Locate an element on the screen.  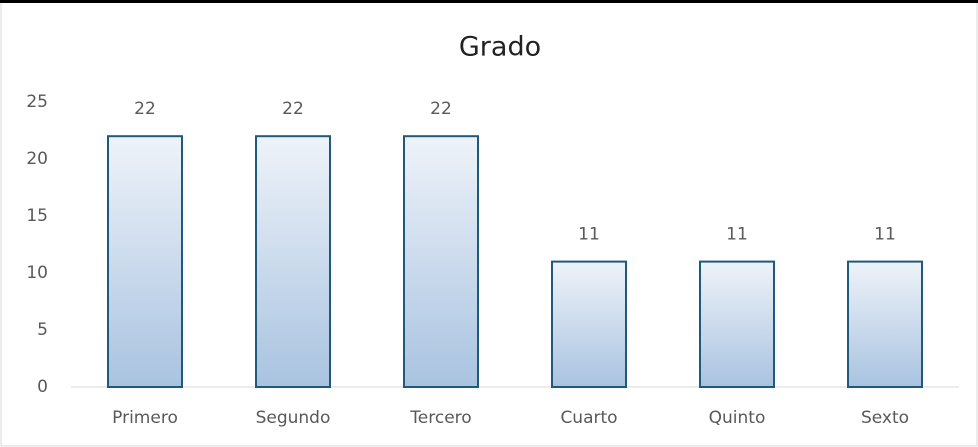
x-tick-label: Segundo is located at coordinates (293, 418).